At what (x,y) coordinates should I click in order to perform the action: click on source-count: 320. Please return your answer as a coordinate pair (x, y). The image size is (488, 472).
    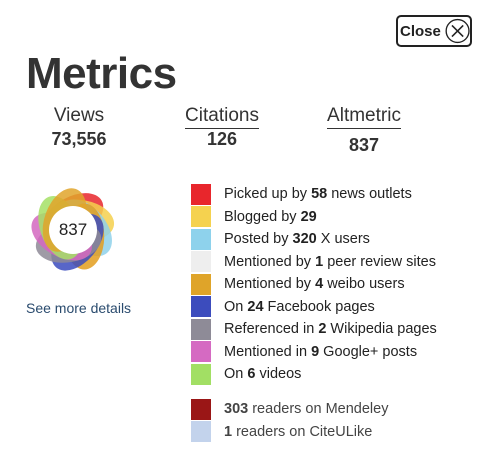
    Looking at the image, I should click on (304, 239).